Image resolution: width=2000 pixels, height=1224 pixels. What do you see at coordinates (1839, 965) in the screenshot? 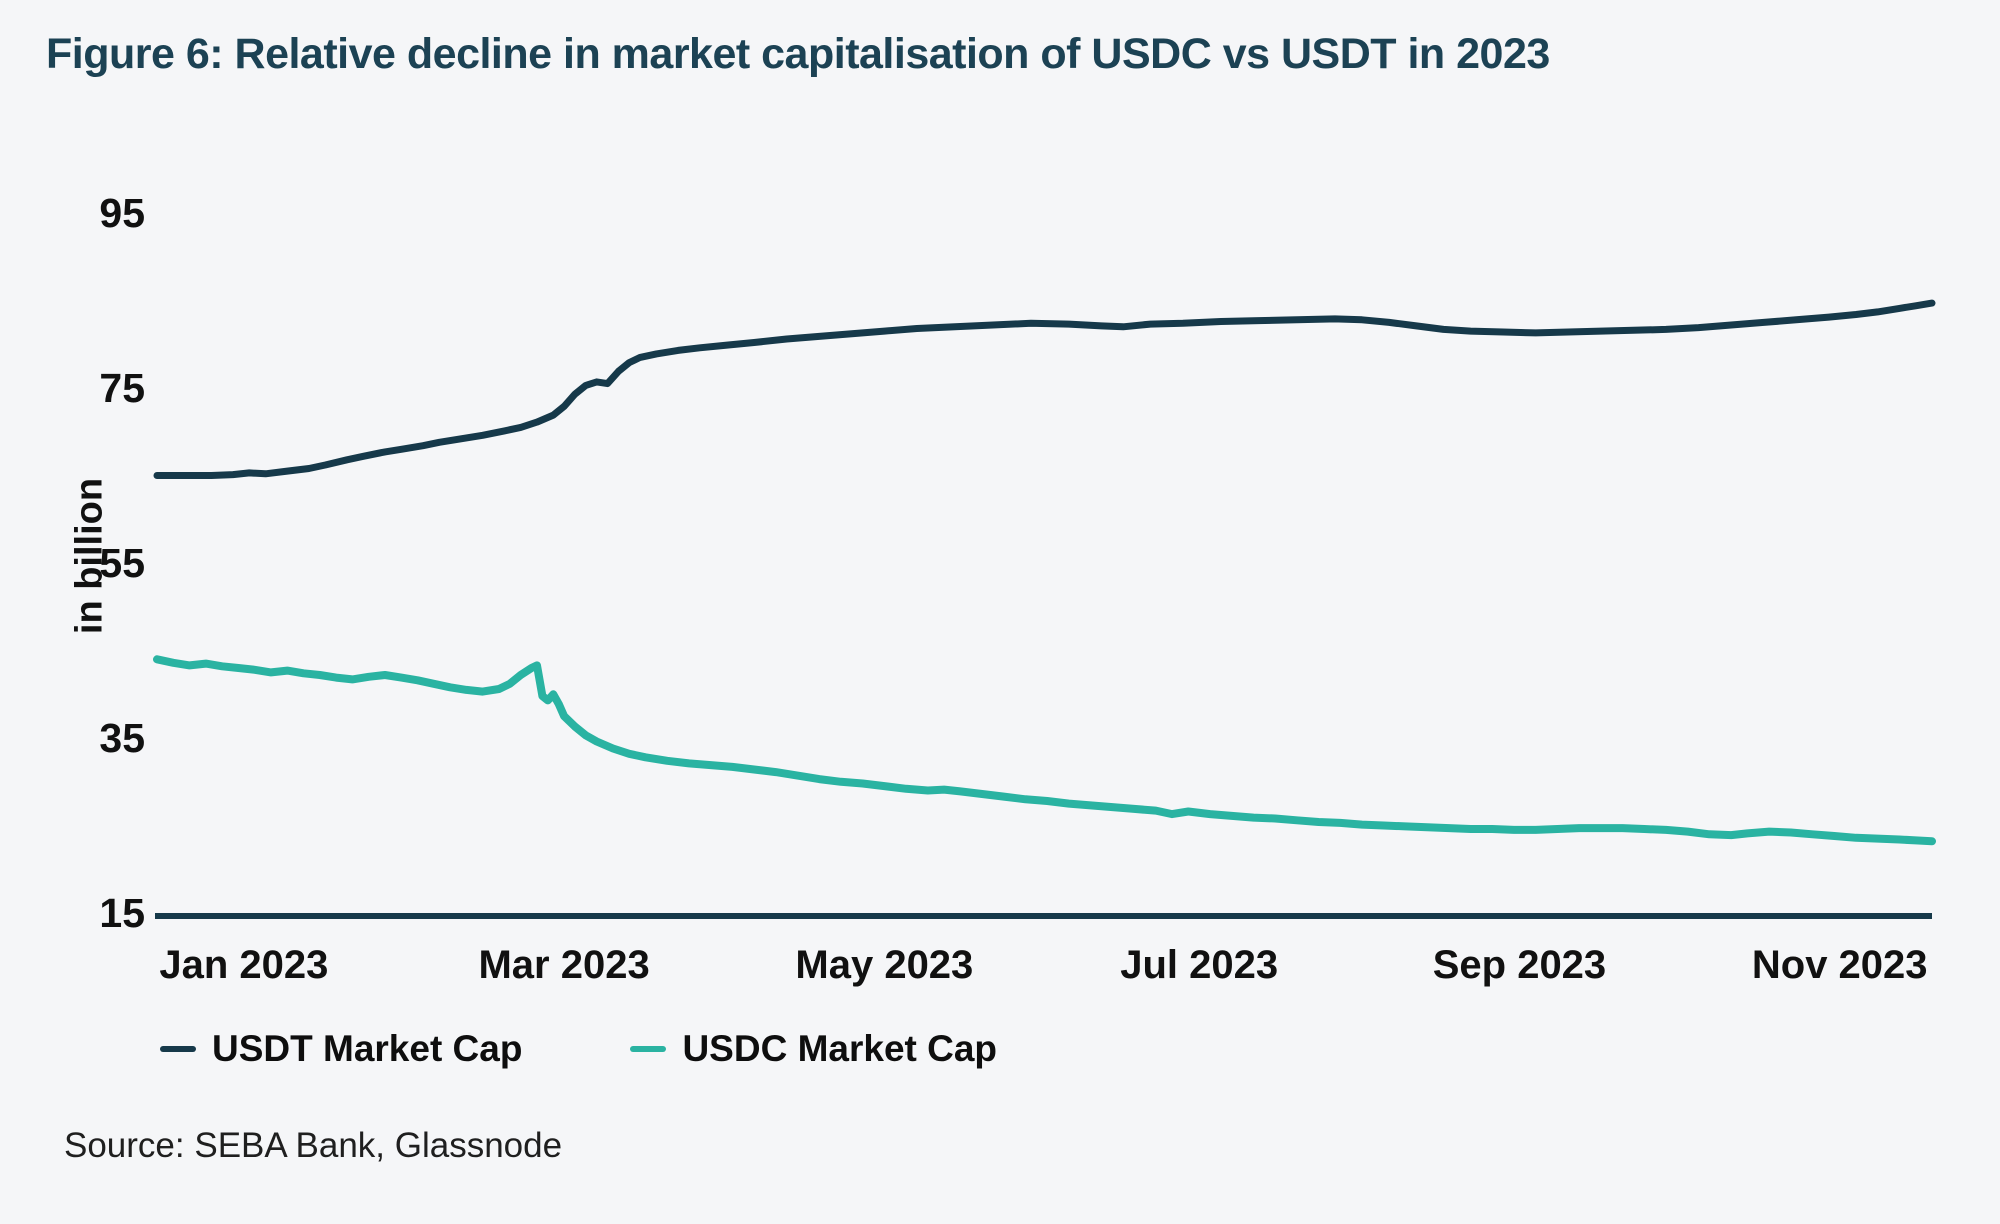
I see `x-tick-label-nov-2023: Nov 2023` at bounding box center [1839, 965].